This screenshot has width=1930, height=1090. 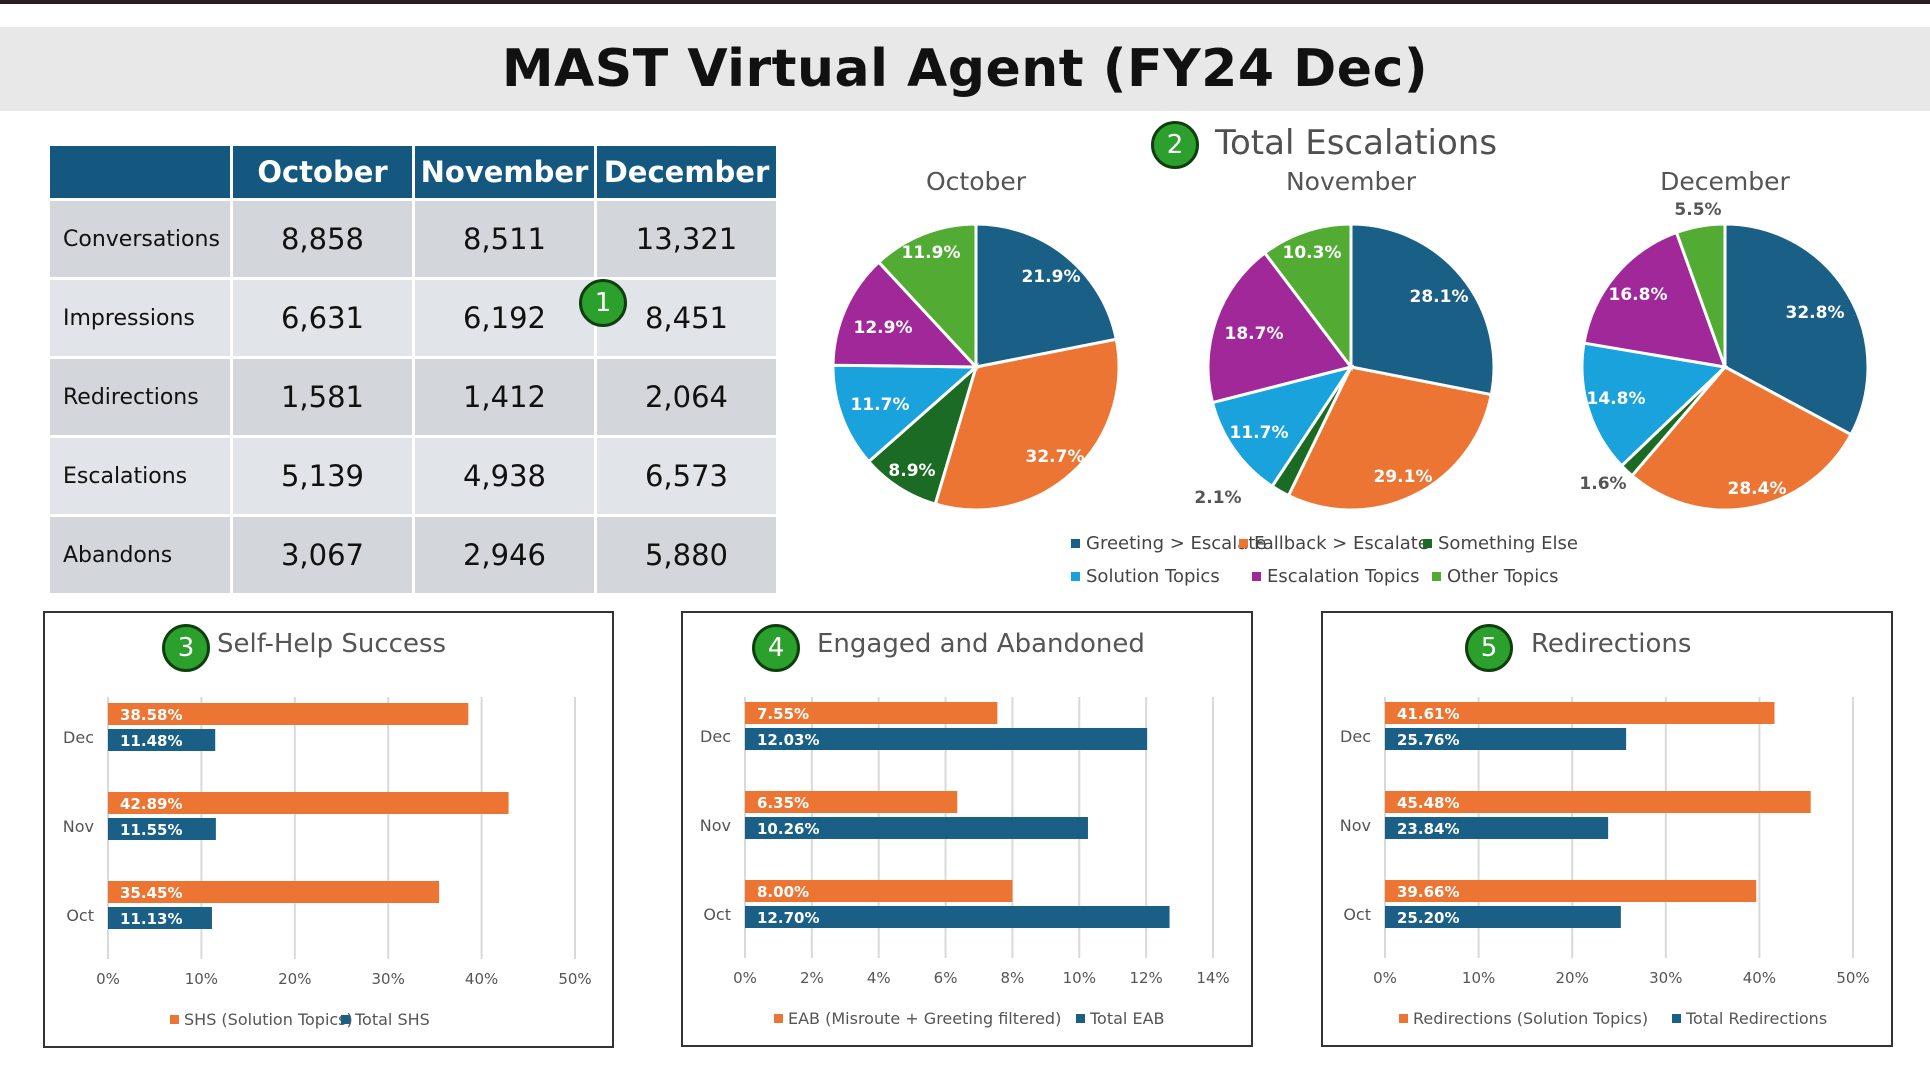 What do you see at coordinates (1055, 457) in the screenshot?
I see `pie-data-label: 32.7%` at bounding box center [1055, 457].